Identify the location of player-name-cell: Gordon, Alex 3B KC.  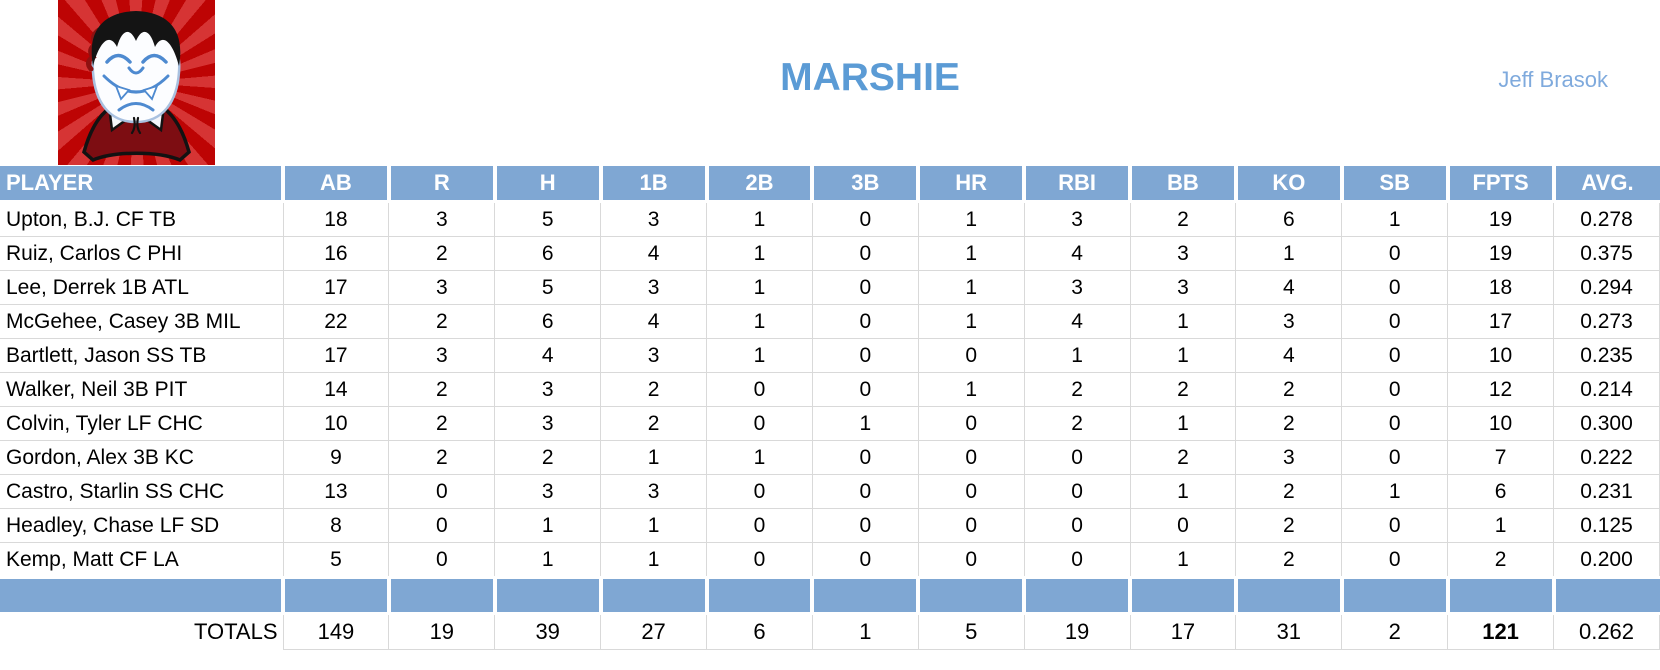
(142, 457).